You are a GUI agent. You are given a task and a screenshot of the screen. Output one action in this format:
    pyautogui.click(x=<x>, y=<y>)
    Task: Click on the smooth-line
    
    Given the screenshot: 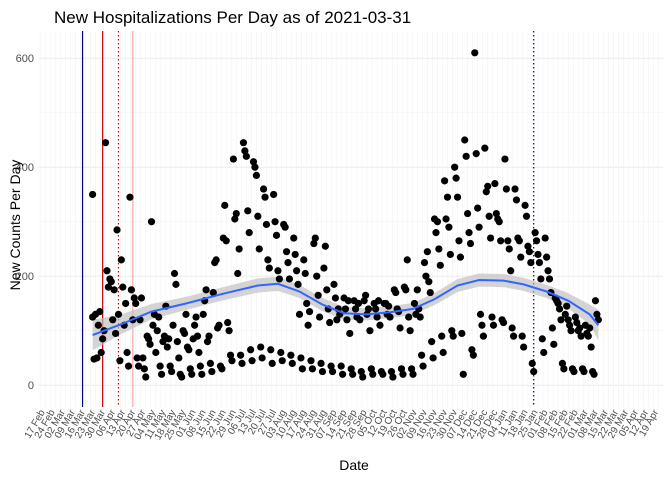 What is the action you would take?
    pyautogui.click(x=346, y=307)
    